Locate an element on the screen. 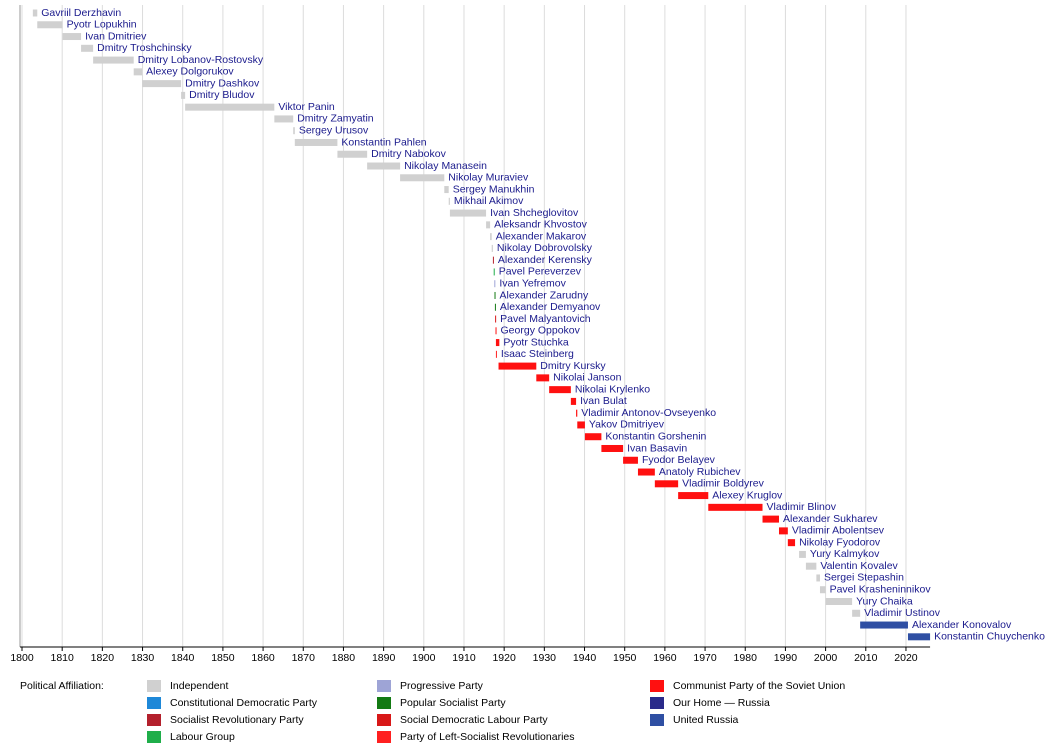  minister-name: Pyotr Lopukhin is located at coordinates (102, 25).